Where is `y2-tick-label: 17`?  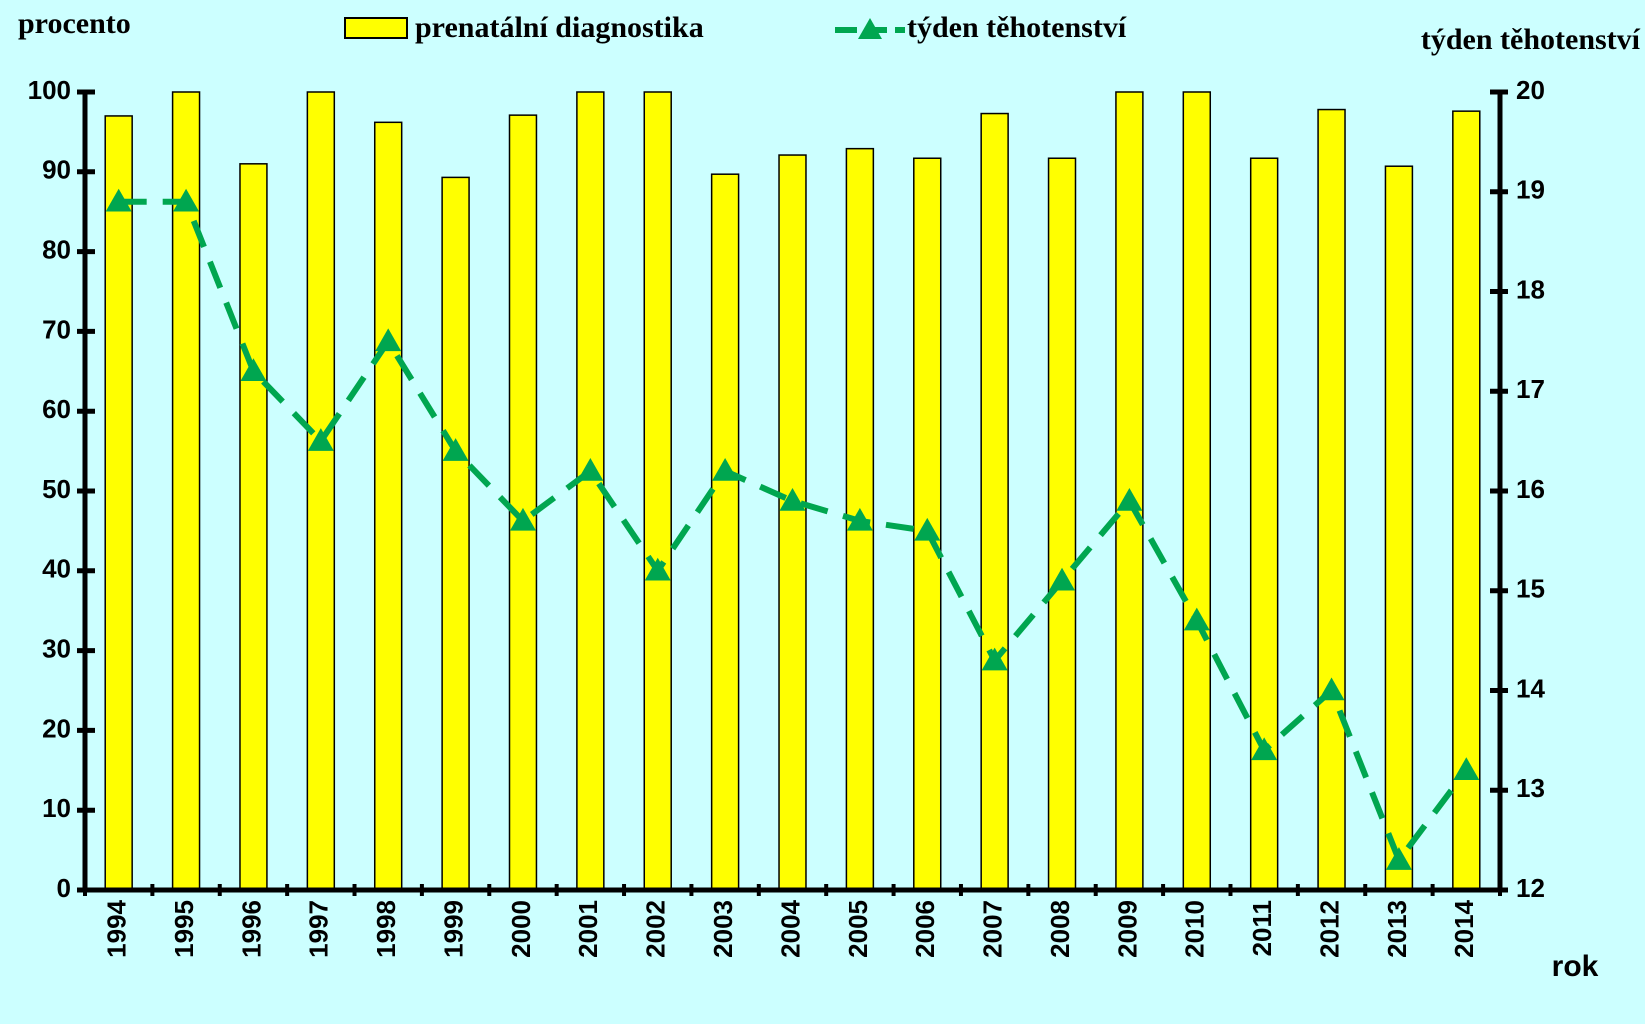
y2-tick-label: 17 is located at coordinates (1530, 389).